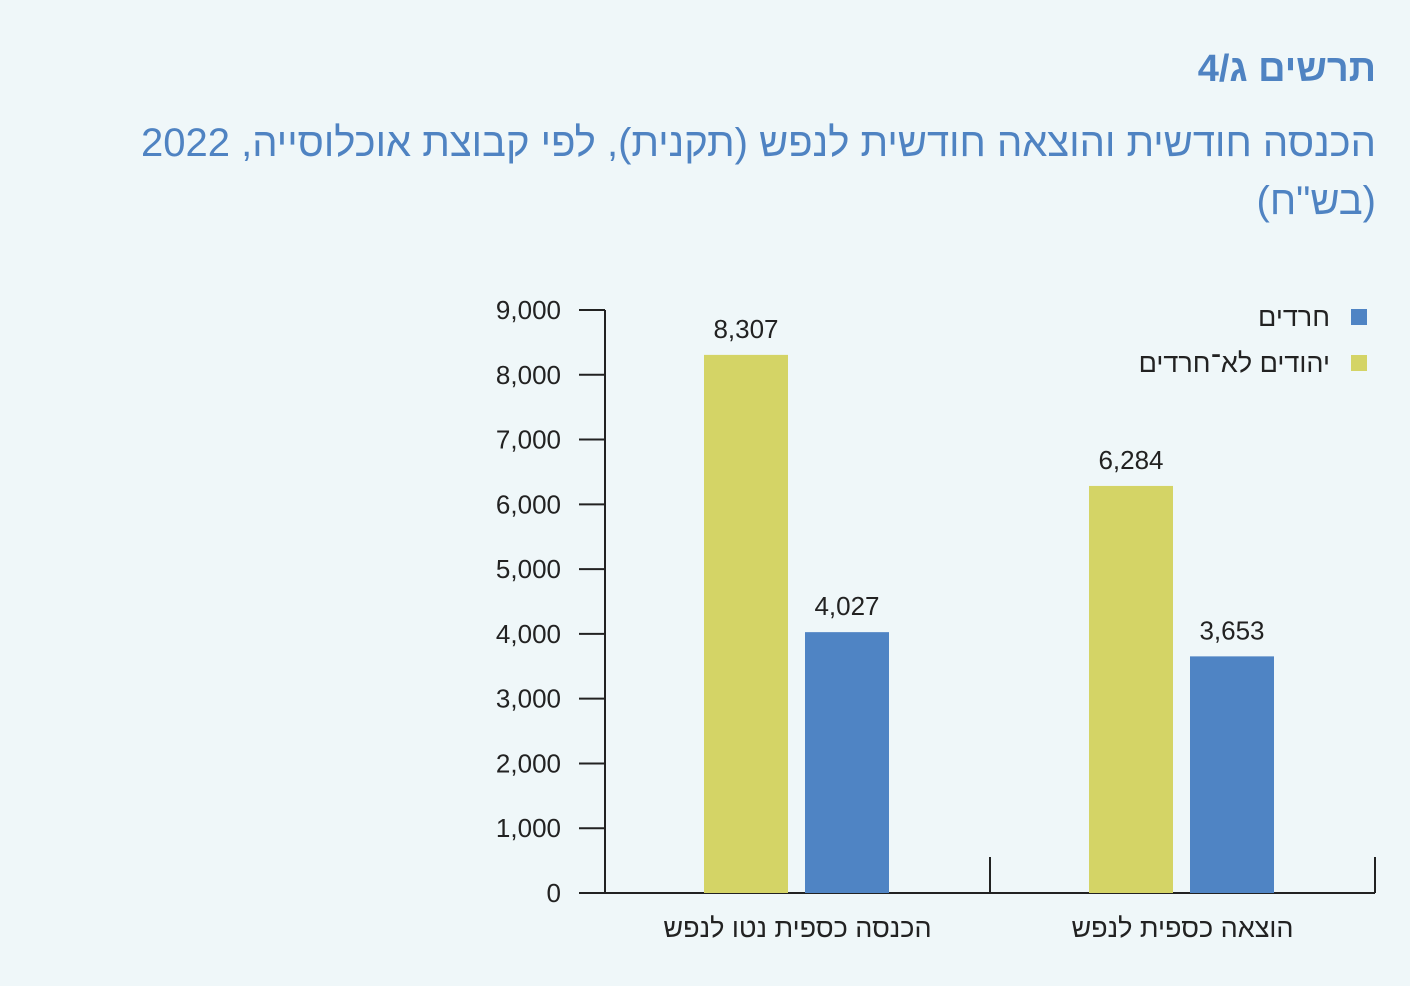 Image resolution: width=1410 pixels, height=986 pixels. What do you see at coordinates (528, 375) in the screenshot?
I see `y-tick-label: 8,000` at bounding box center [528, 375].